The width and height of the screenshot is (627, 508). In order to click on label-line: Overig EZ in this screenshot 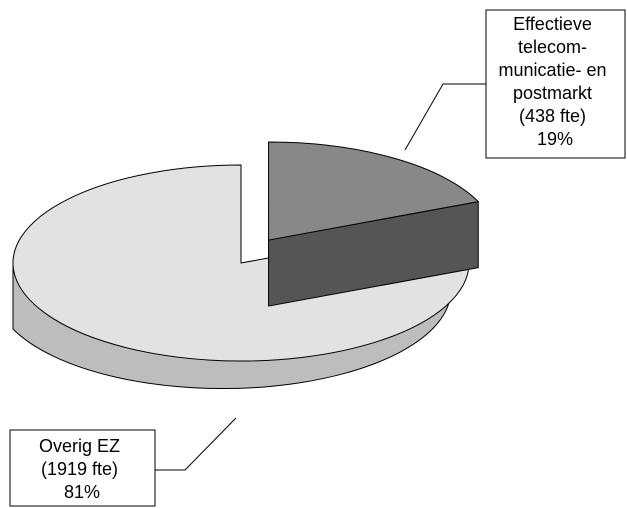, I will do `click(79, 446)`.